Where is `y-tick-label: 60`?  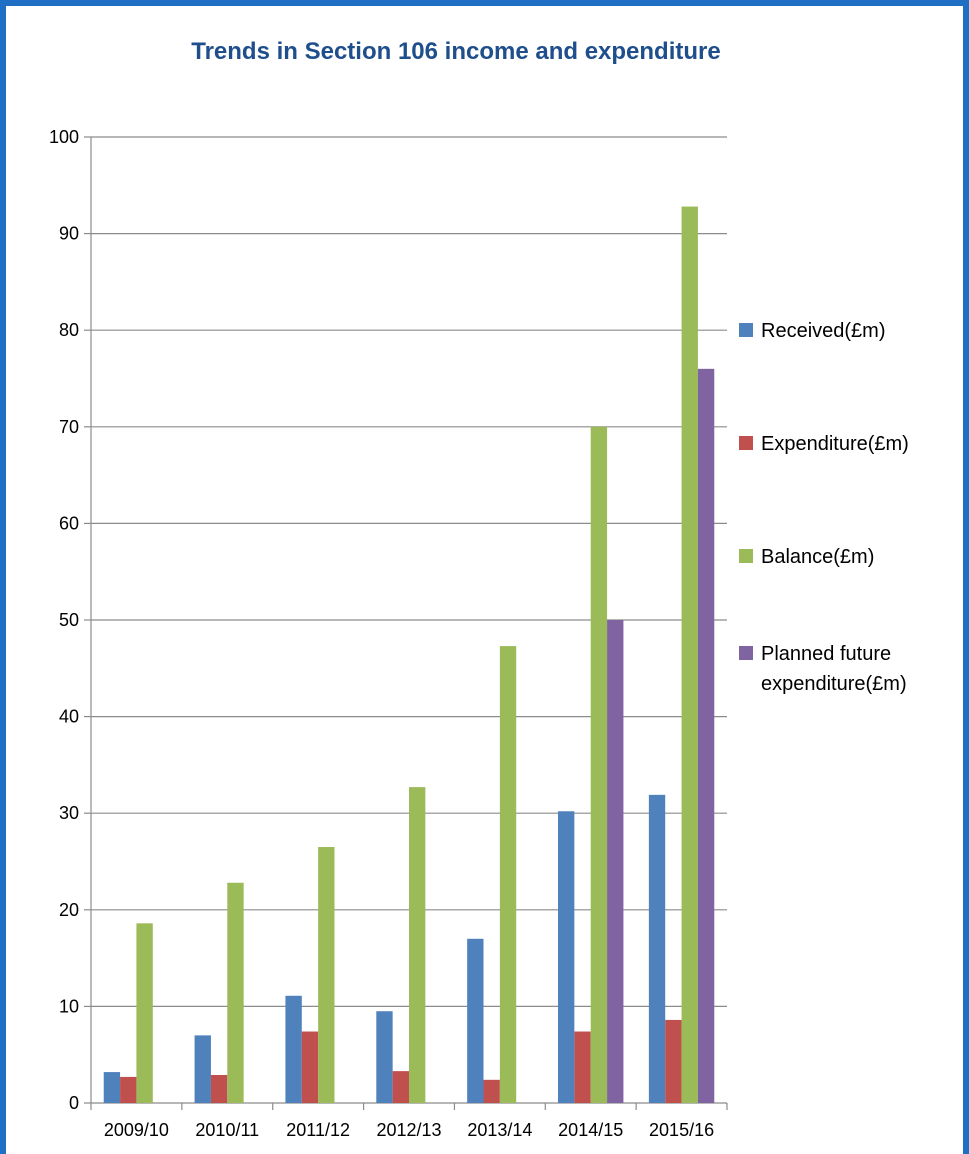 y-tick-label: 60 is located at coordinates (69, 523).